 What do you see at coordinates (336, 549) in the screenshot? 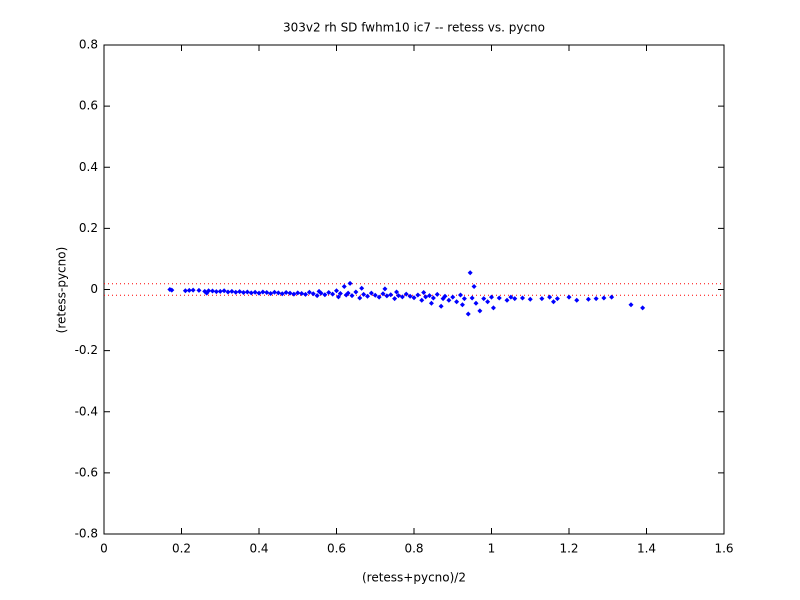
I see `x-tick-label: 0.6` at bounding box center [336, 549].